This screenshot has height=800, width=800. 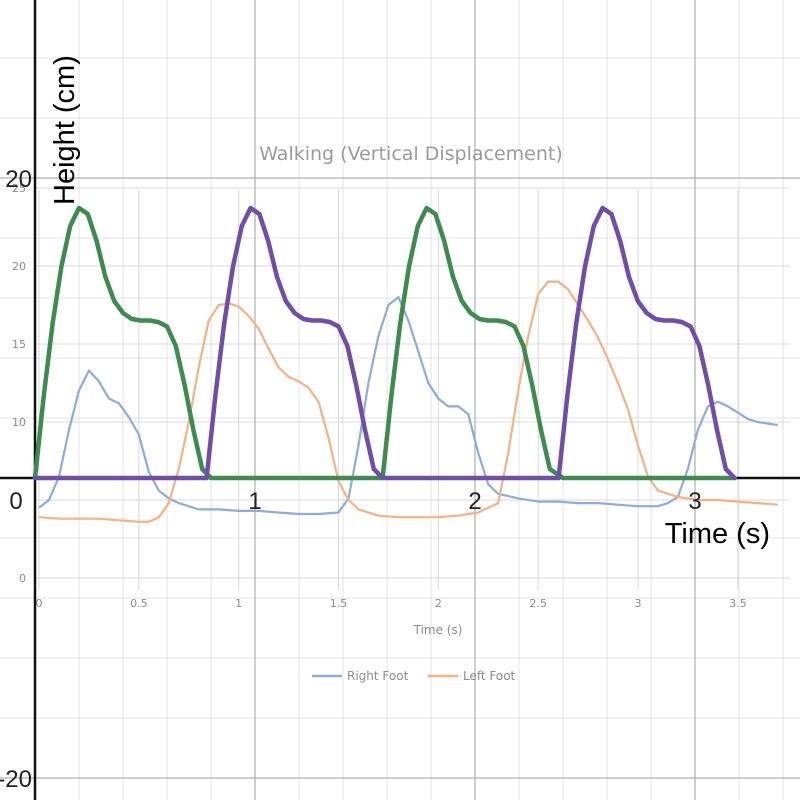 What do you see at coordinates (474, 501) in the screenshot?
I see `graph-x-tick-label: 2` at bounding box center [474, 501].